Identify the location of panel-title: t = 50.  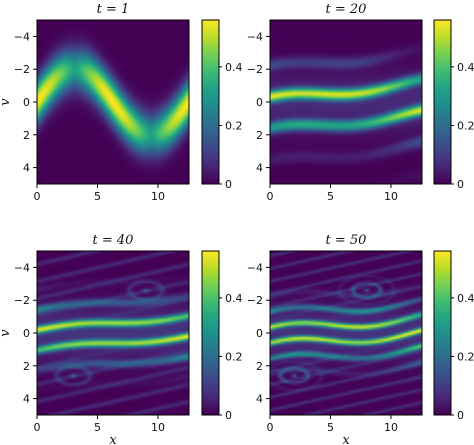
(346, 240).